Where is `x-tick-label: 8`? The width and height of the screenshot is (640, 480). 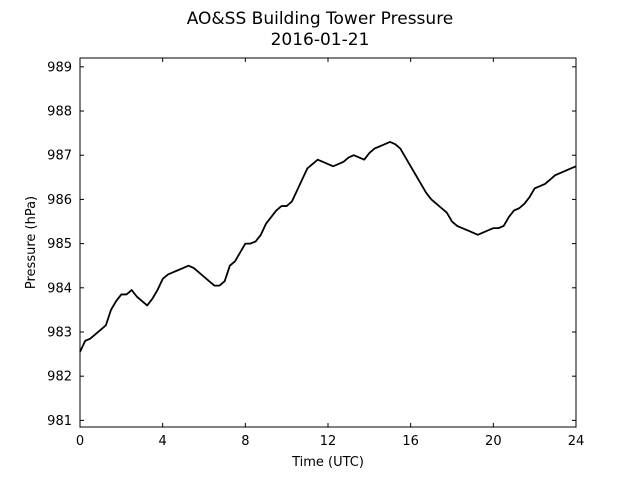
x-tick-label: 8 is located at coordinates (245, 441).